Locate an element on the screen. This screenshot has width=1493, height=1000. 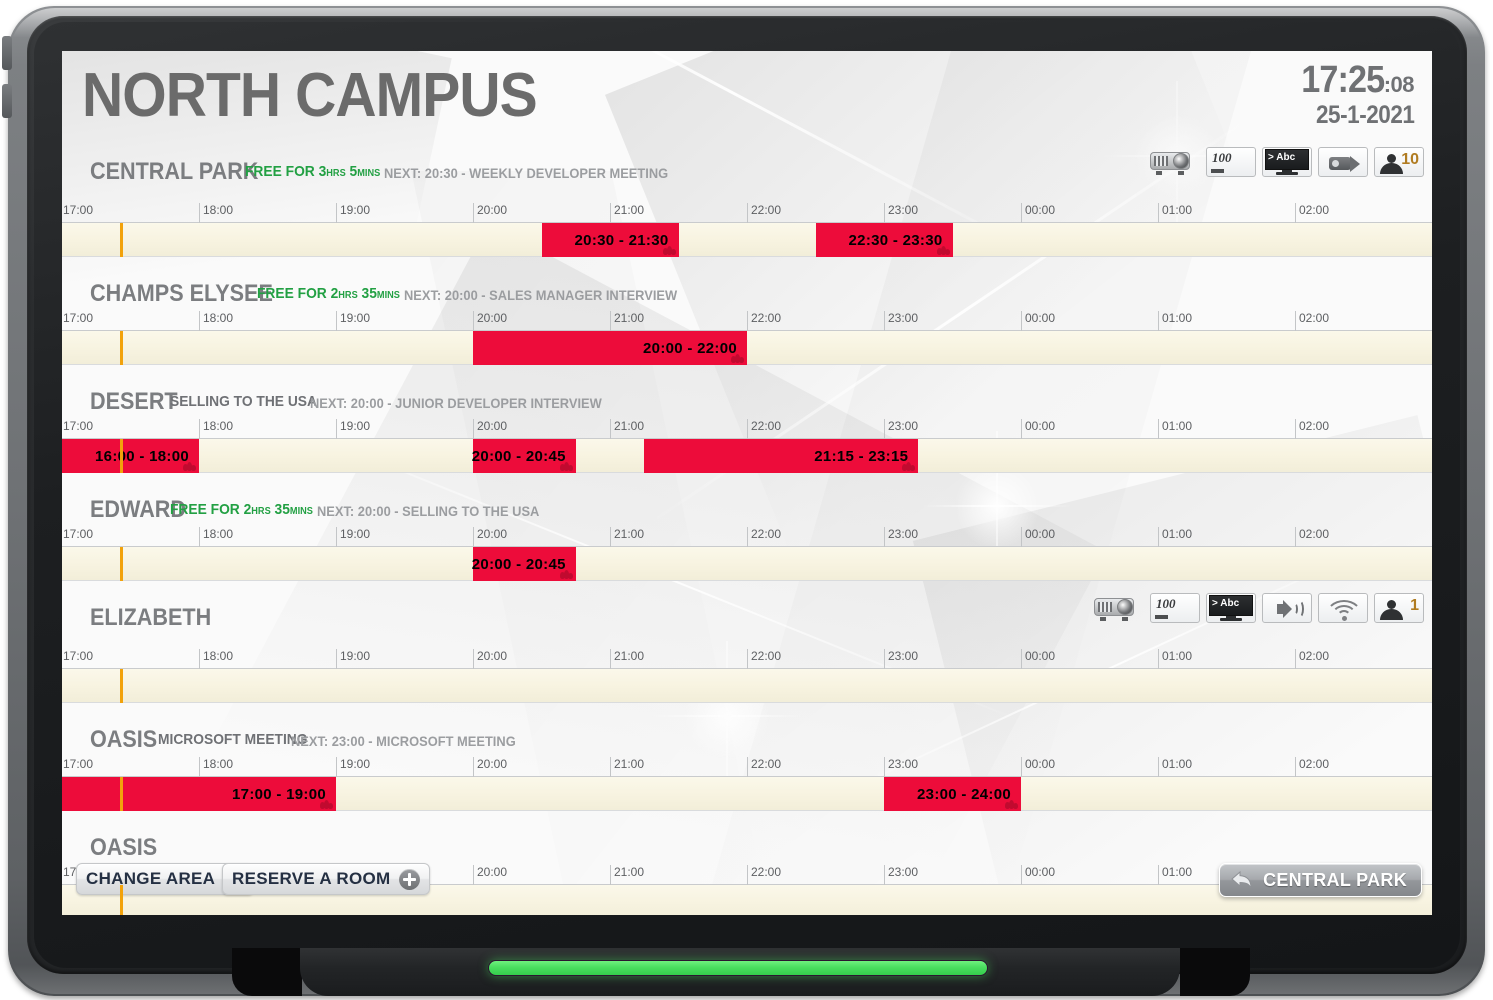
chin-cut-left is located at coordinates (267, 972).